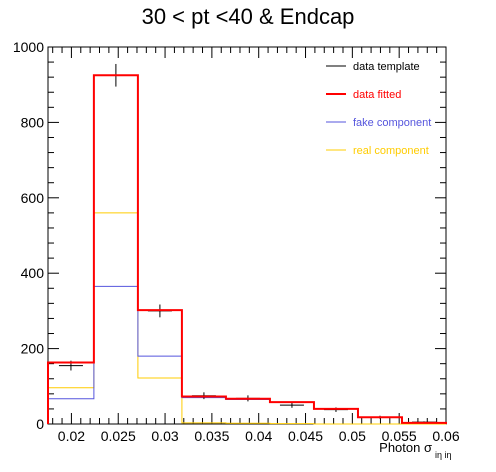 The width and height of the screenshot is (496, 472). Describe the element at coordinates (33, 273) in the screenshot. I see `y-tick-label: 400` at that location.